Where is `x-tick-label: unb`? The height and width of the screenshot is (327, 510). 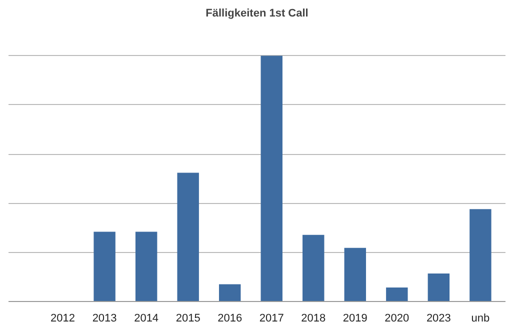
x-tick-label: unb is located at coordinates (480, 318).